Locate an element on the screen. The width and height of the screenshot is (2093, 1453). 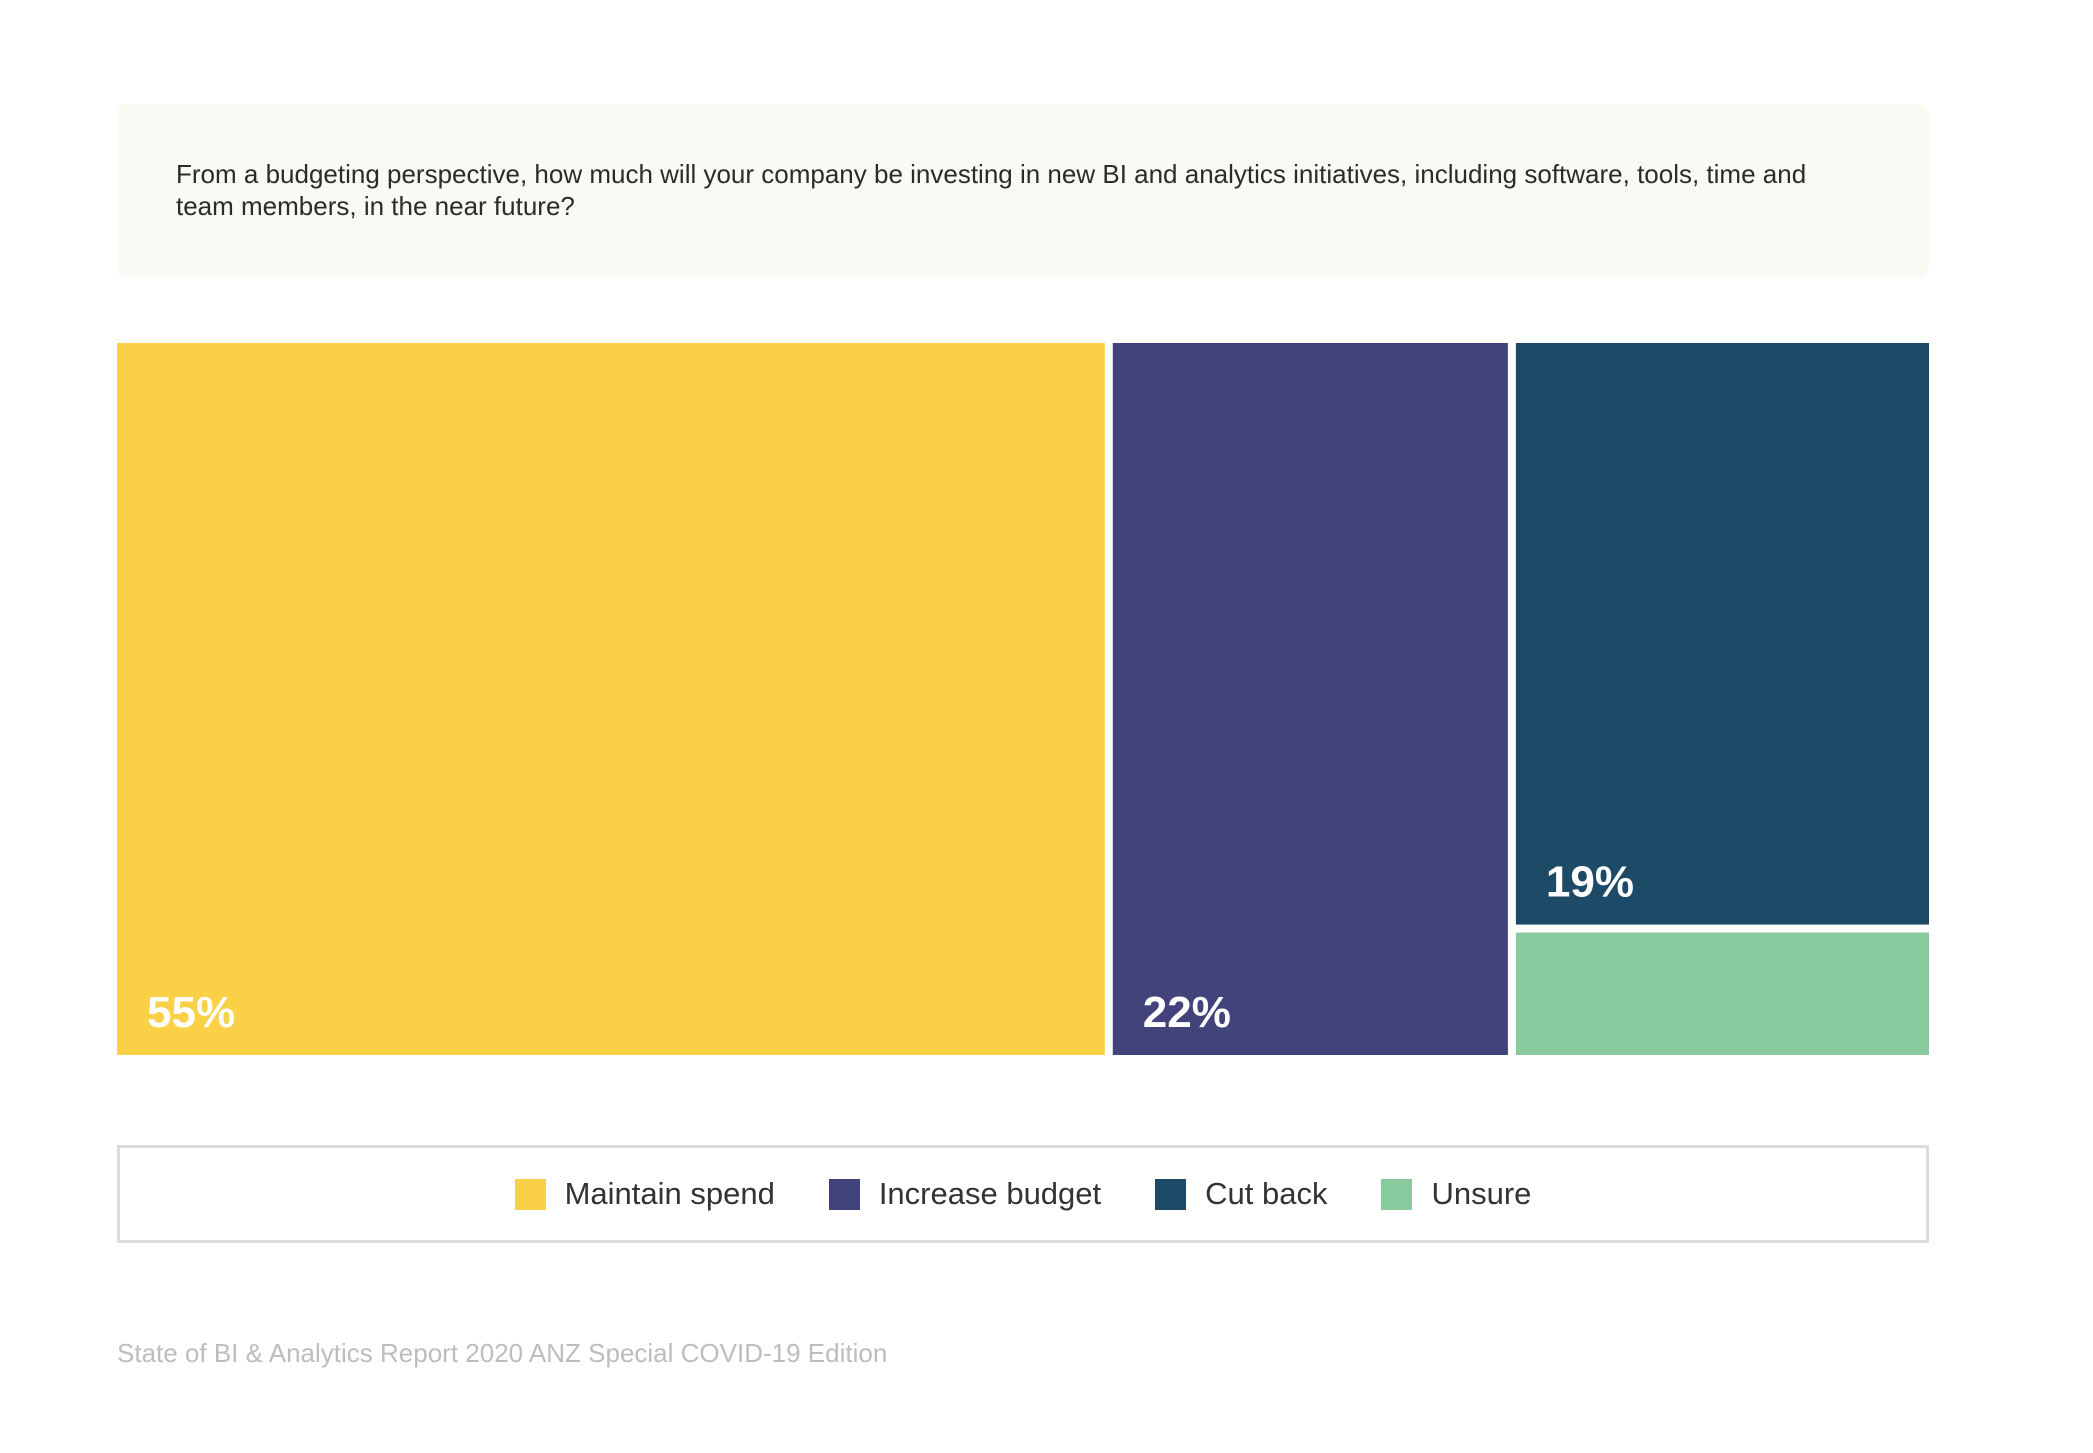
legend-label: Unsure is located at coordinates (1481, 1193).